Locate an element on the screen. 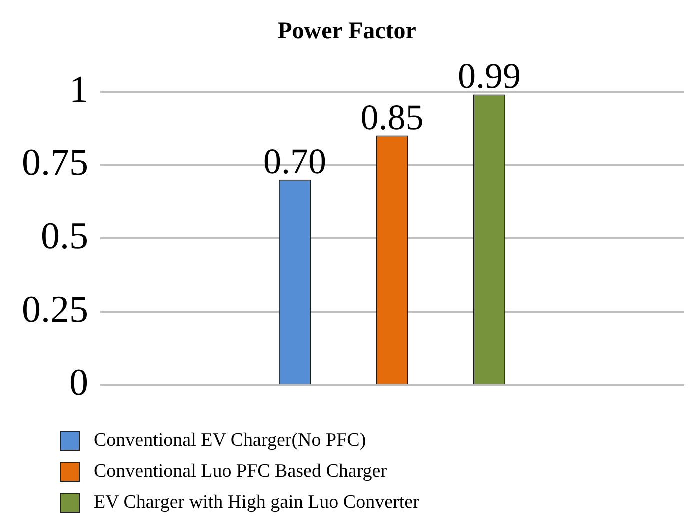 This screenshot has height=529, width=689. y-tick-label: 0 is located at coordinates (79, 383).